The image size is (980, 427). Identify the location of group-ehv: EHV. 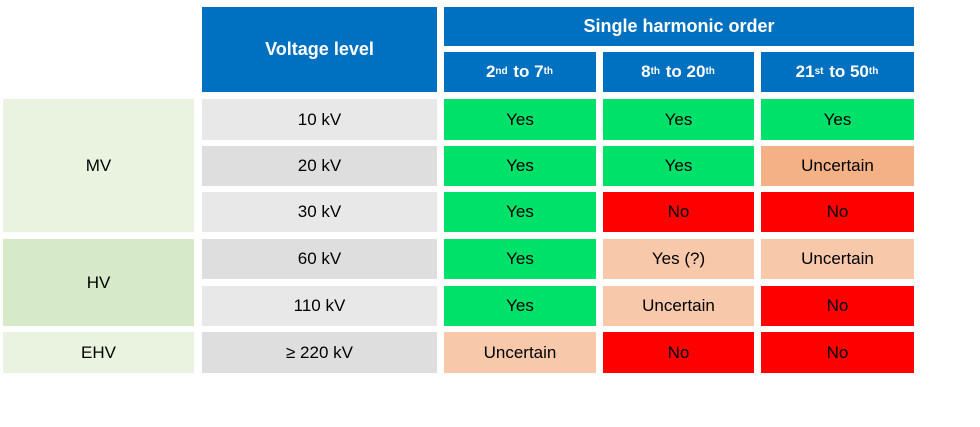
(98, 352).